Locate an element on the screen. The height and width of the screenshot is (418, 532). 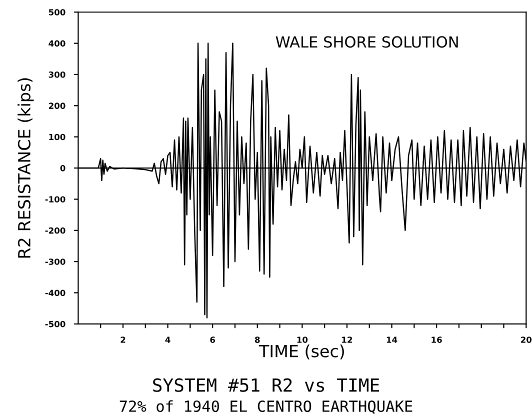
annotation: WALE SHORE SOLUTION is located at coordinates (367, 42).